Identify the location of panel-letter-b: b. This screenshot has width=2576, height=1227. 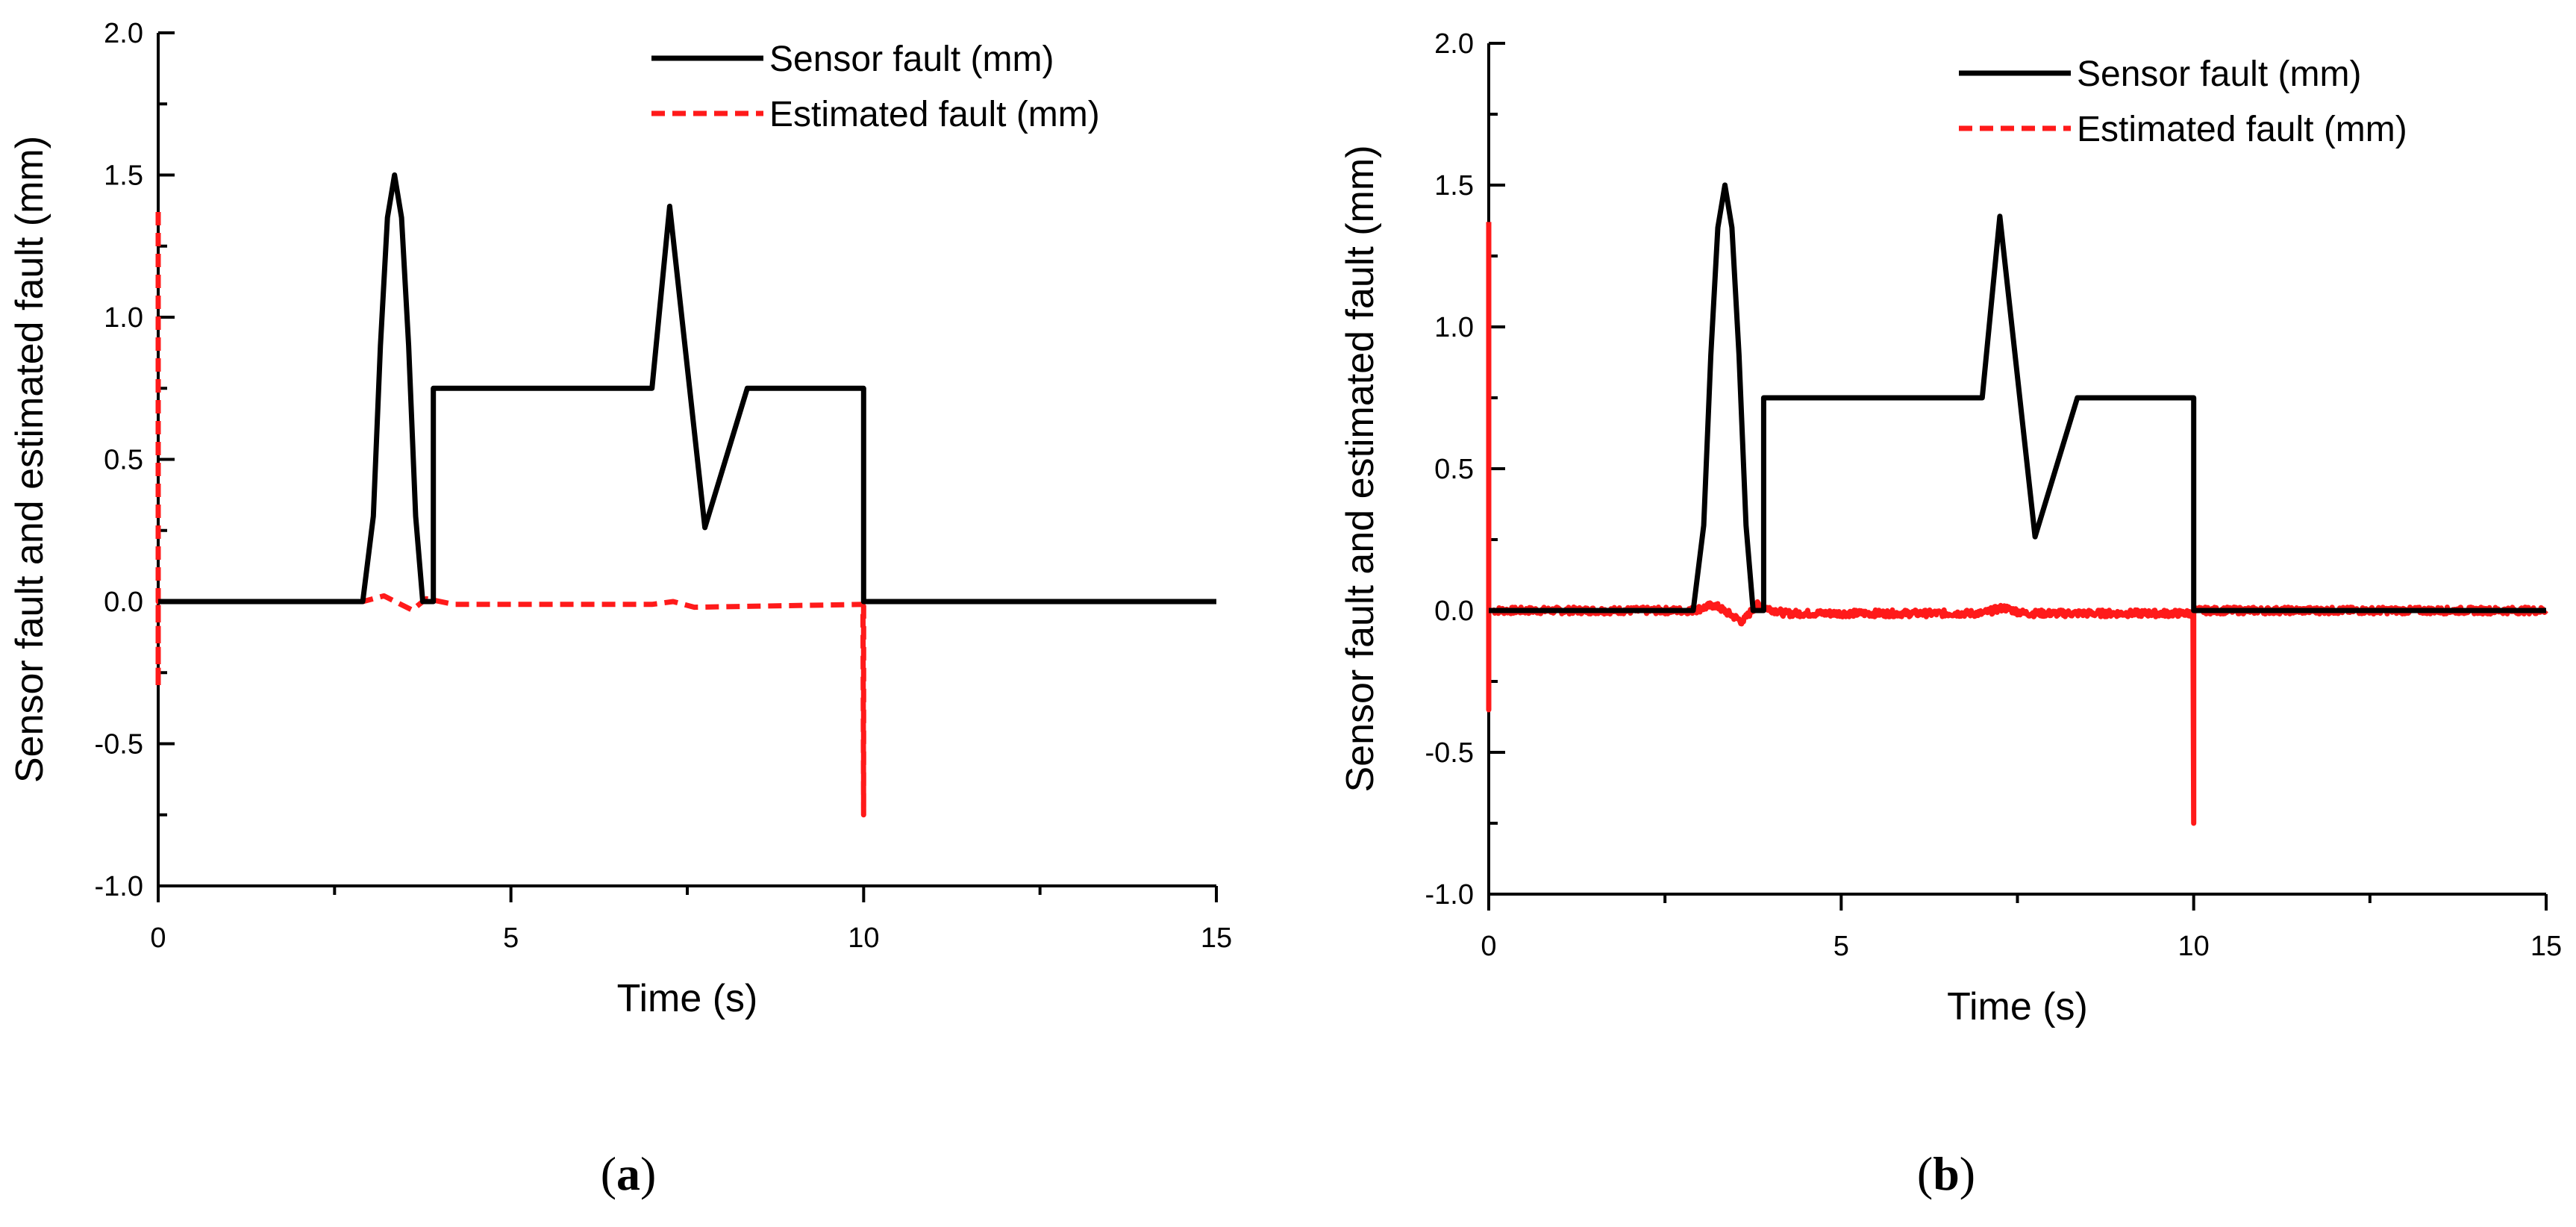
(1946, 1173).